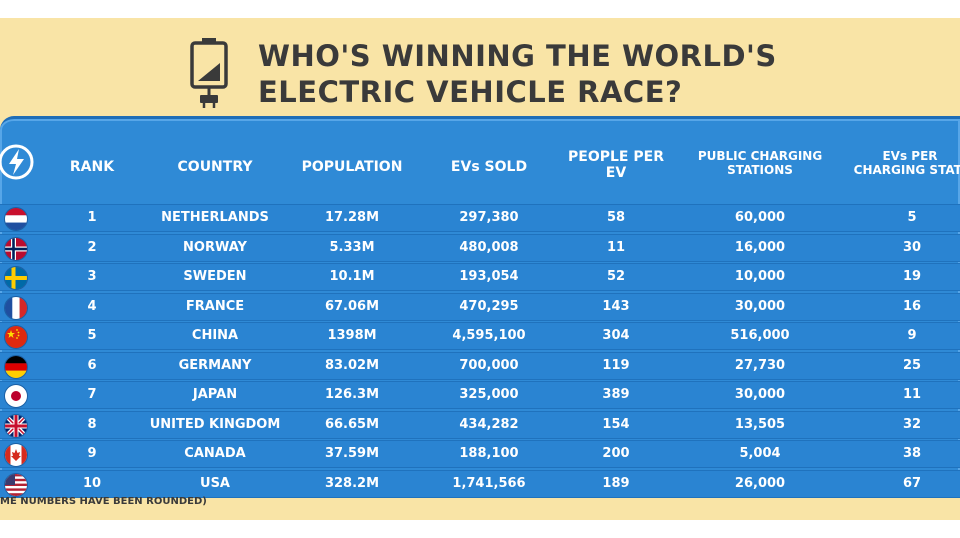 This screenshot has width=960, height=538. Describe the element at coordinates (352, 365) in the screenshot. I see `cell-population: 83.02M` at that location.